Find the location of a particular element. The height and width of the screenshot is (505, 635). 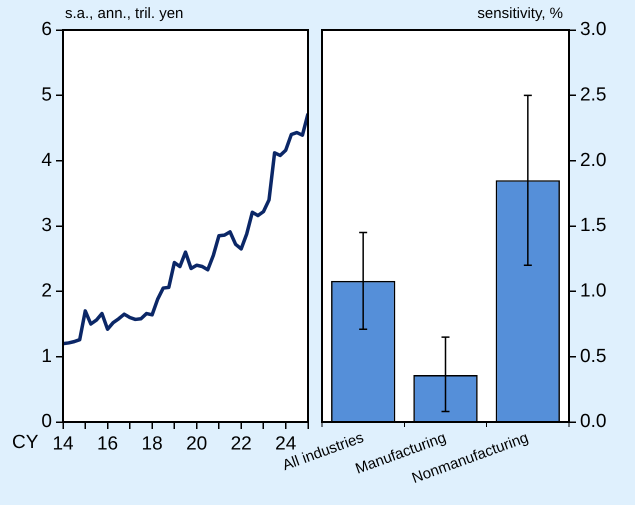

y2-tick-label: 2.0 is located at coordinates (593, 160).